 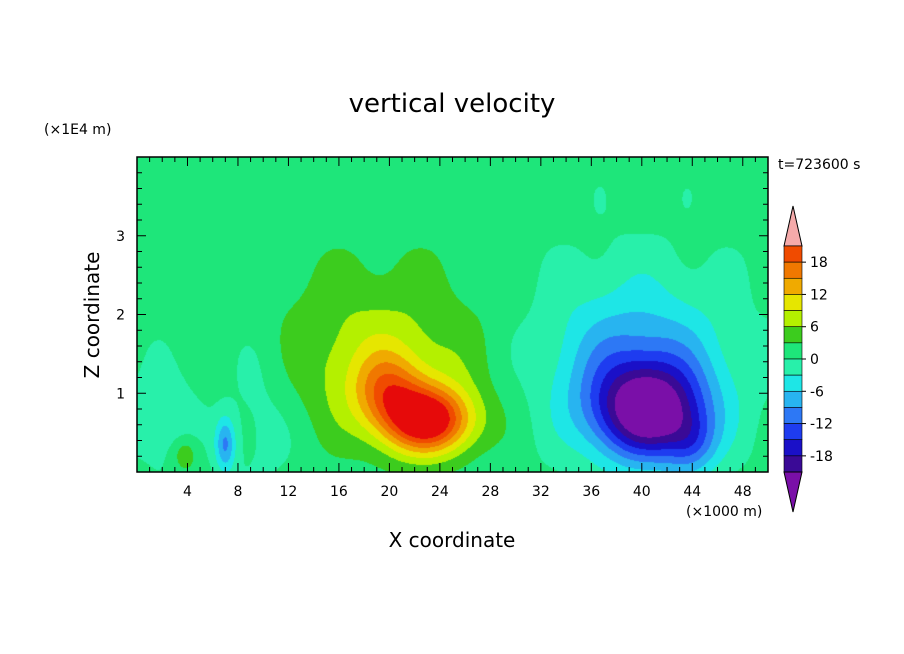 I want to click on chart-title: vertical velocity, so click(x=452, y=104).